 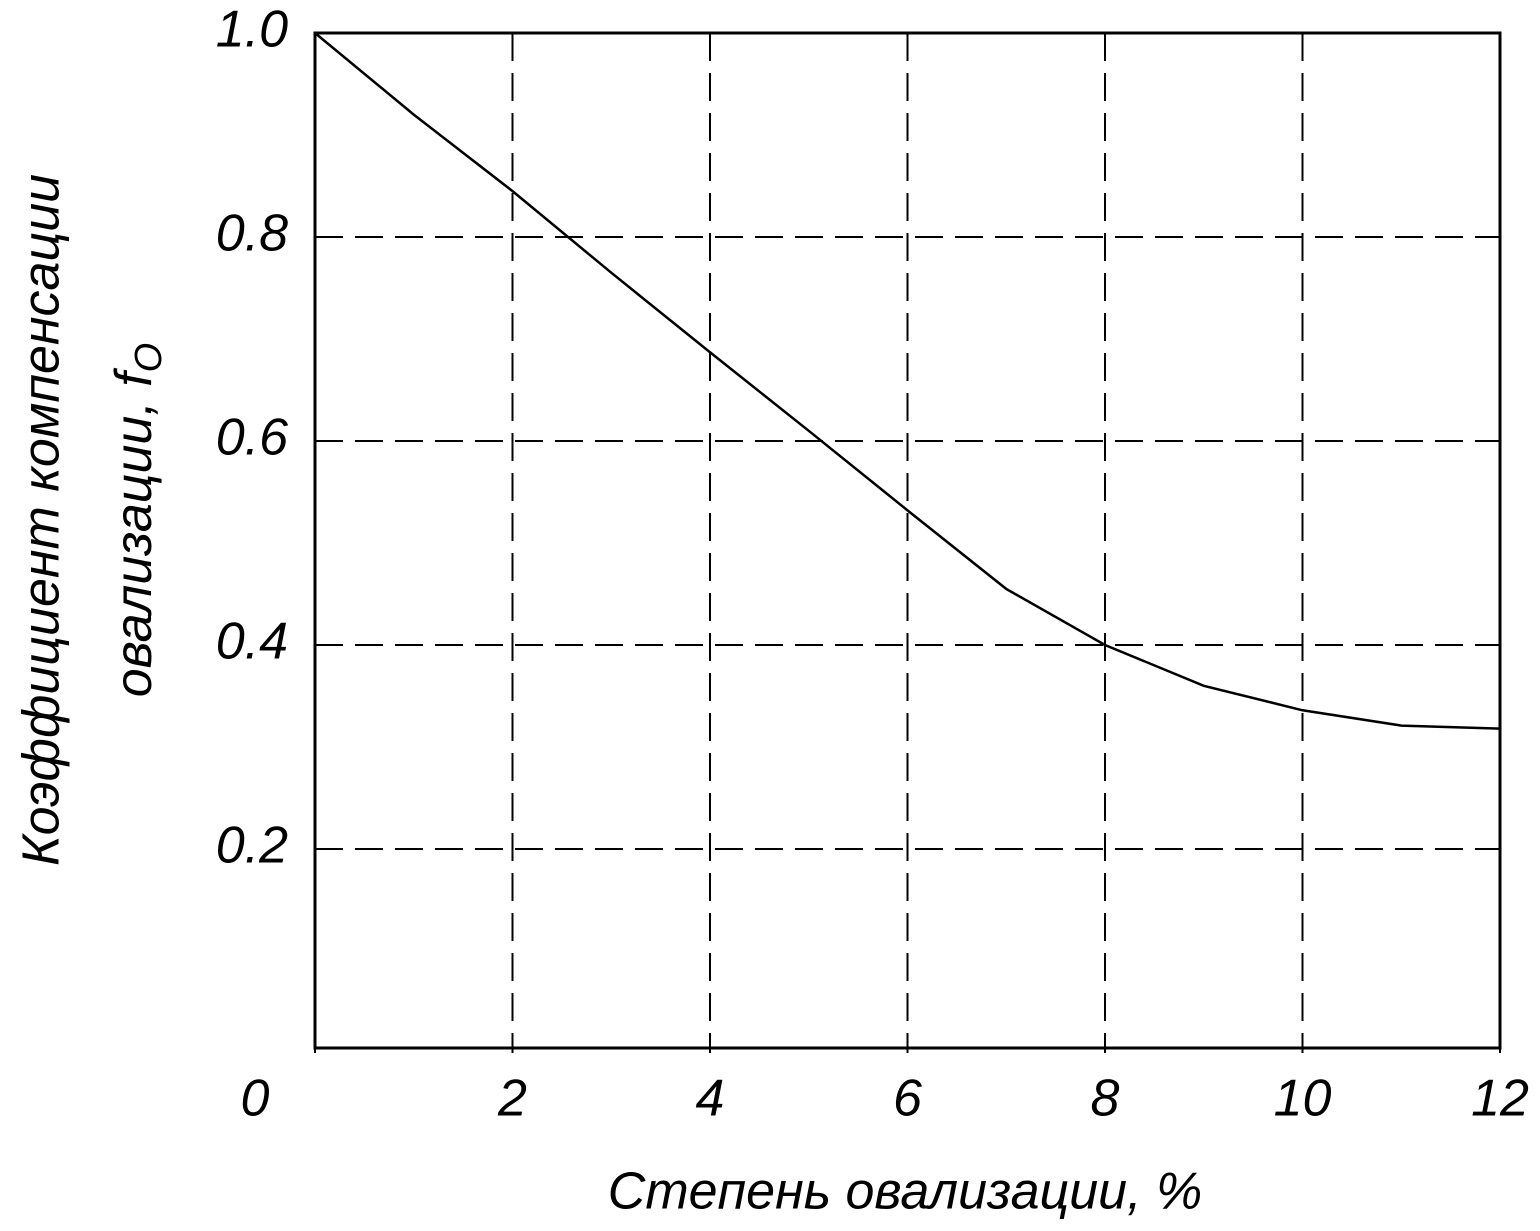 What do you see at coordinates (1500, 1099) in the screenshot?
I see `x-tick-label: 12` at bounding box center [1500, 1099].